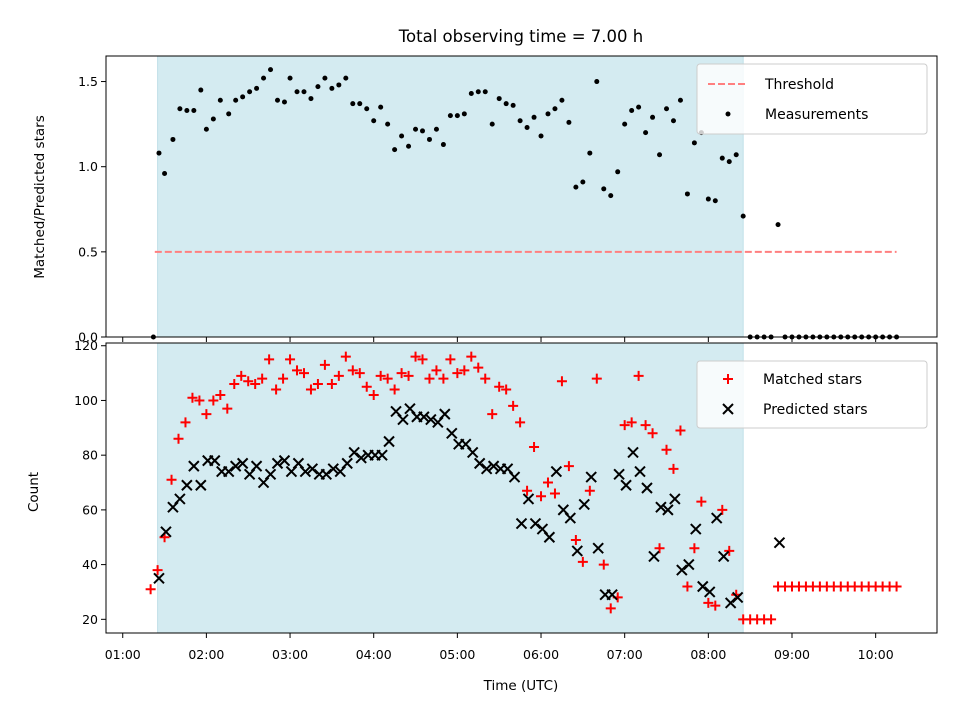  Describe the element at coordinates (799, 85) in the screenshot. I see `legend-threshold-label: Threshold` at that location.